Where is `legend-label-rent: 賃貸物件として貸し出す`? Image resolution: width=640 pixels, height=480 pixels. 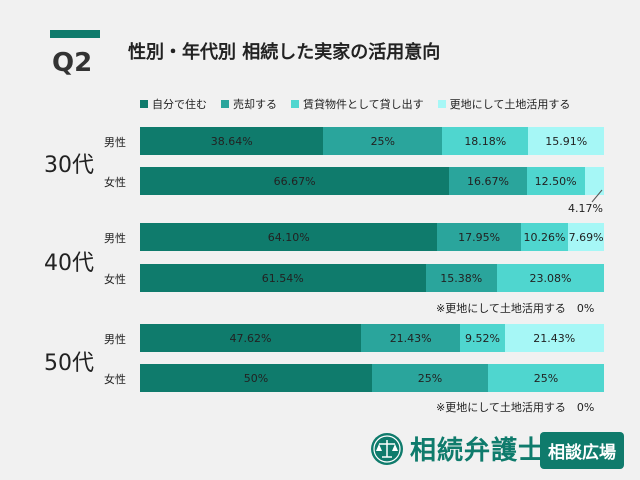
legend-label-rent: 賃貸物件として貸し出す is located at coordinates (363, 104).